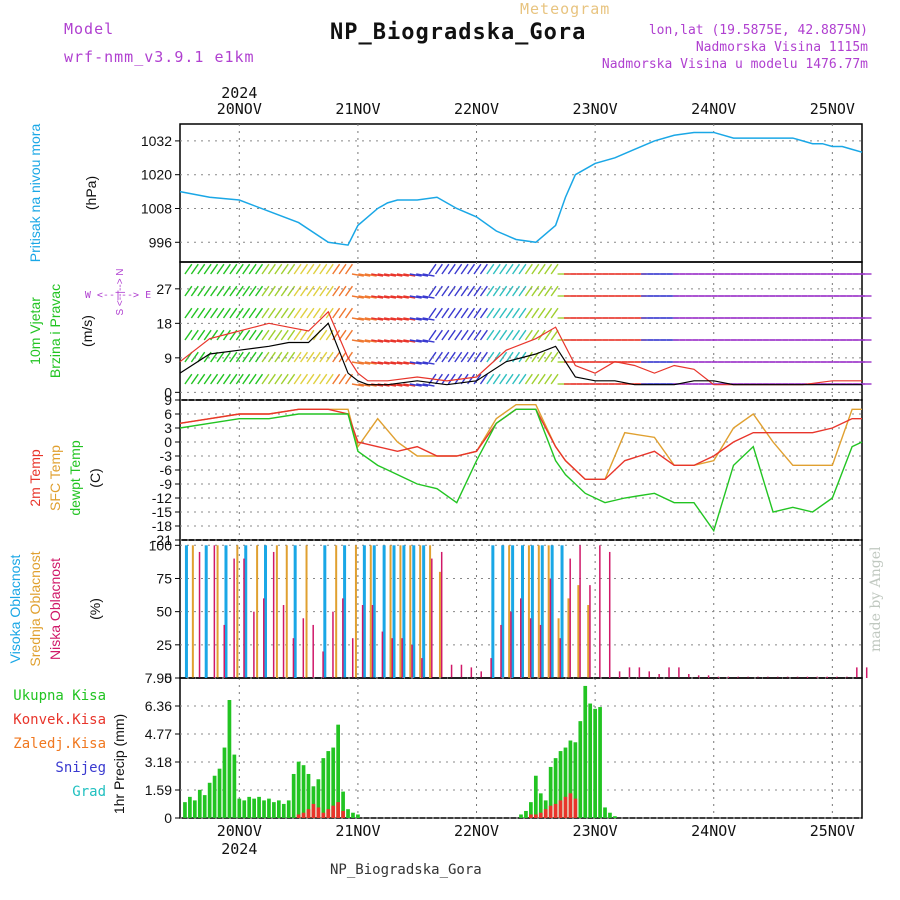 This screenshot has height=900, width=900. I want to click on day-label-top: 25NOV, so click(832, 109).